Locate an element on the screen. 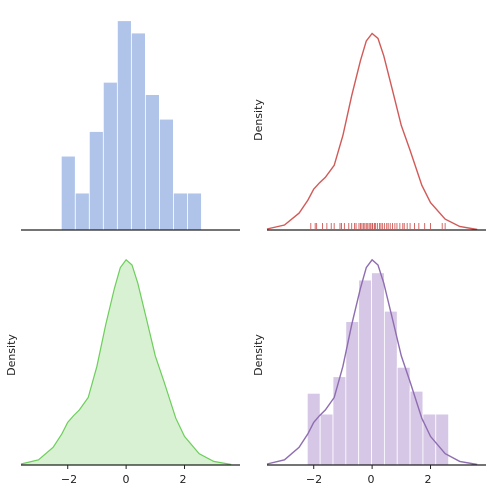 This screenshot has width=492, height=492. rug-ticks is located at coordinates (378, 226).